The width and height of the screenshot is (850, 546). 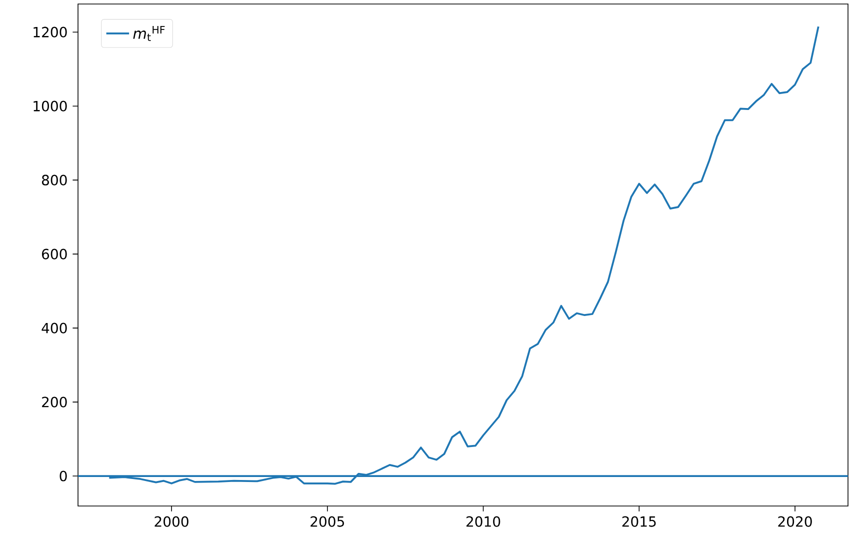 What do you see at coordinates (54, 328) in the screenshot?
I see `y-tick-label: 400` at bounding box center [54, 328].